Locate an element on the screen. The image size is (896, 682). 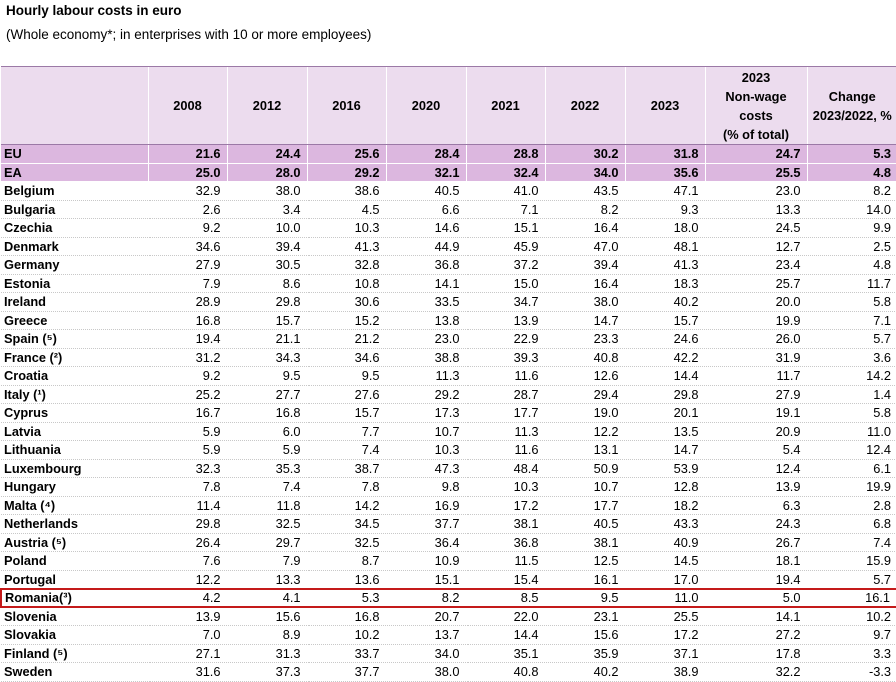
table-cell: 22.9 is located at coordinates (505, 339).